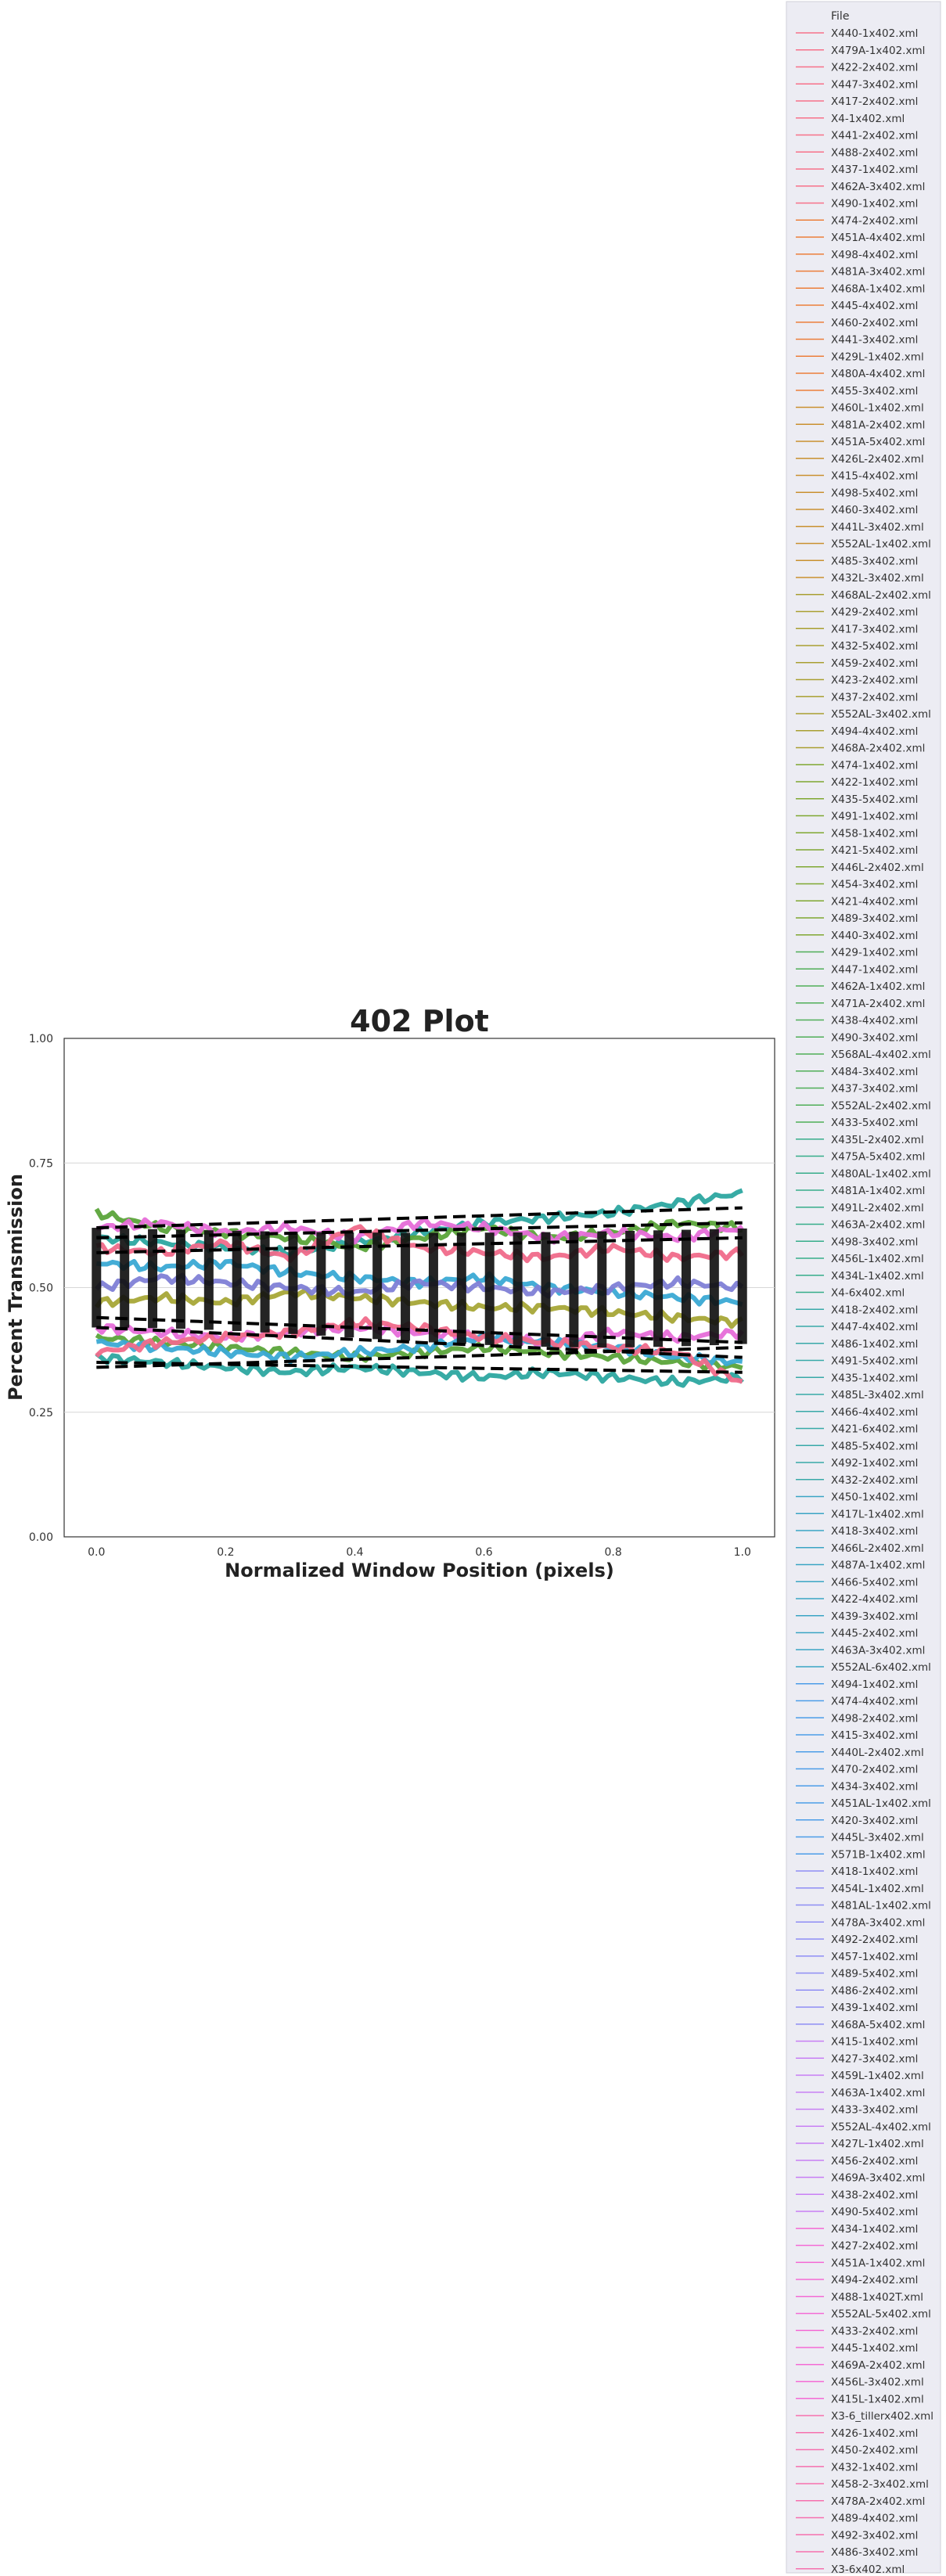 This screenshot has height=2576, width=946. Describe the element at coordinates (874, 323) in the screenshot. I see `legend-label: X460-2x402.xml` at that location.